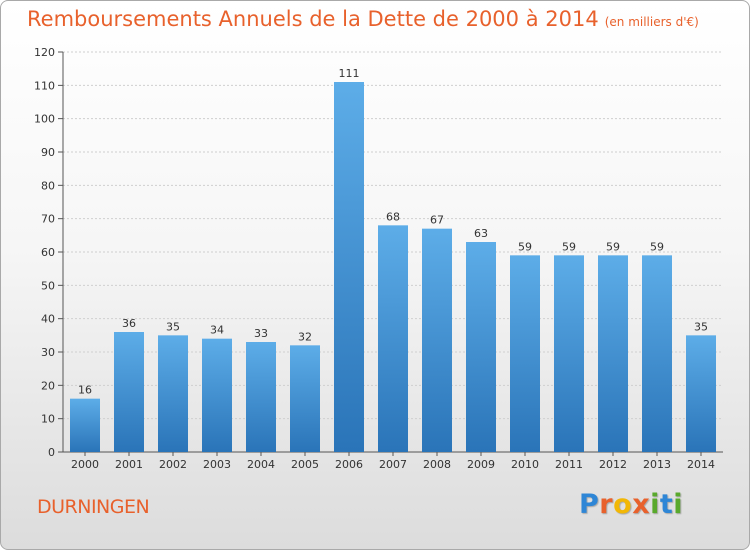 The height and width of the screenshot is (550, 750). I want to click on data-label: 67, so click(437, 220).